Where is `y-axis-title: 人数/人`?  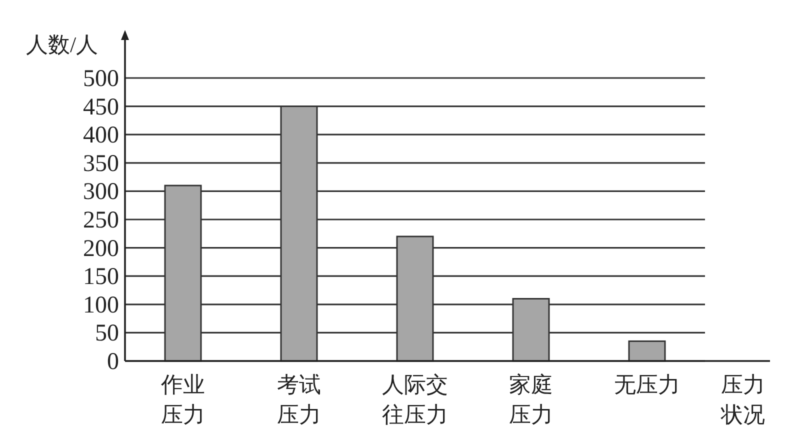
y-axis-title: 人数/人 is located at coordinates (62, 44).